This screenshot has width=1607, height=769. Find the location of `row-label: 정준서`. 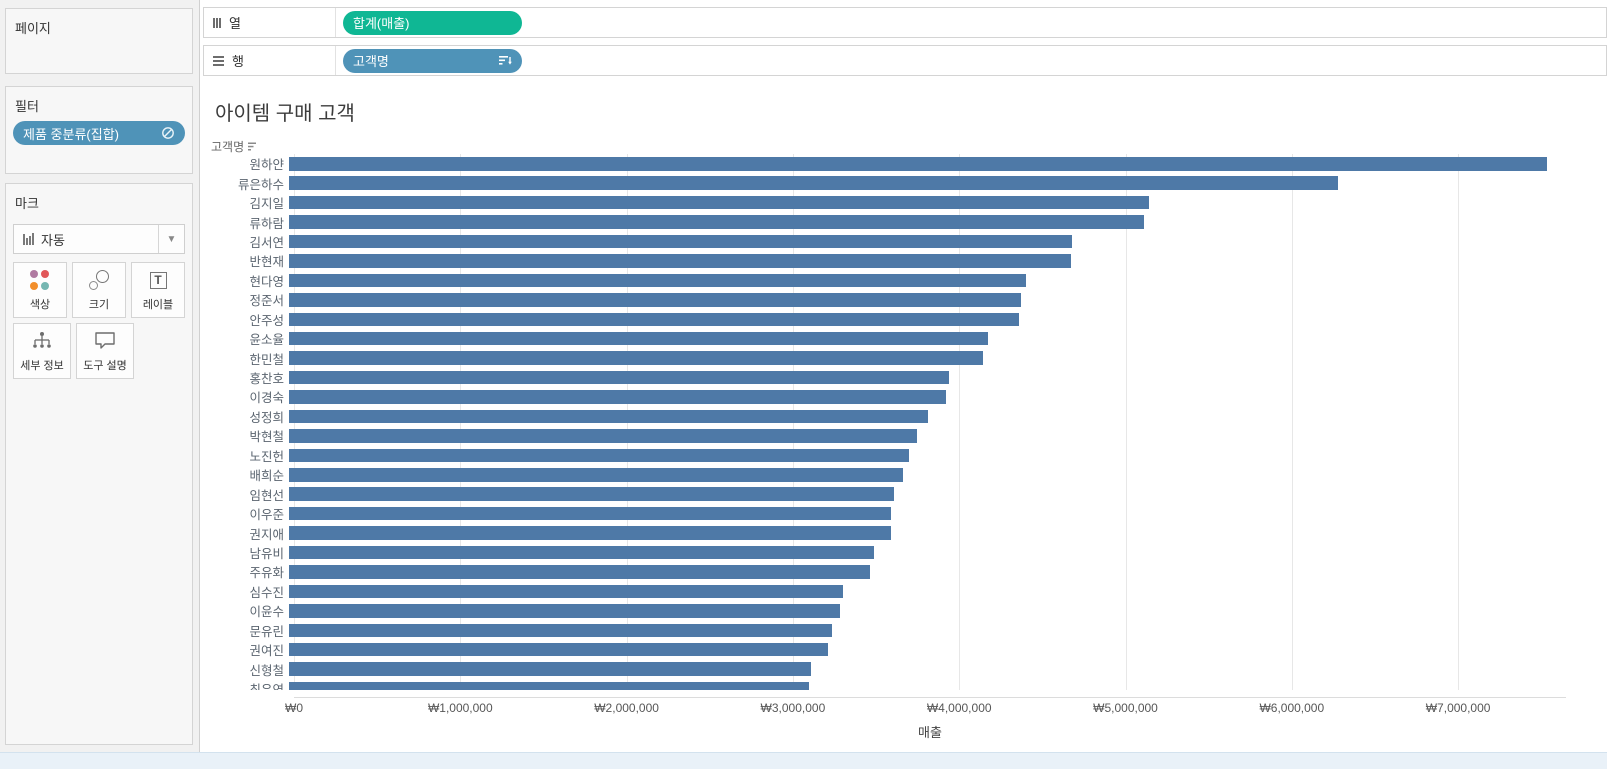

row-label: 정준서 is located at coordinates (266, 301).